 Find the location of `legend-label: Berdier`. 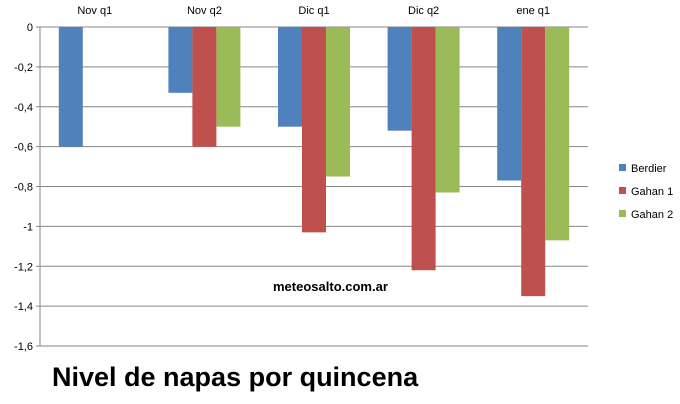

legend-label: Berdier is located at coordinates (649, 169).